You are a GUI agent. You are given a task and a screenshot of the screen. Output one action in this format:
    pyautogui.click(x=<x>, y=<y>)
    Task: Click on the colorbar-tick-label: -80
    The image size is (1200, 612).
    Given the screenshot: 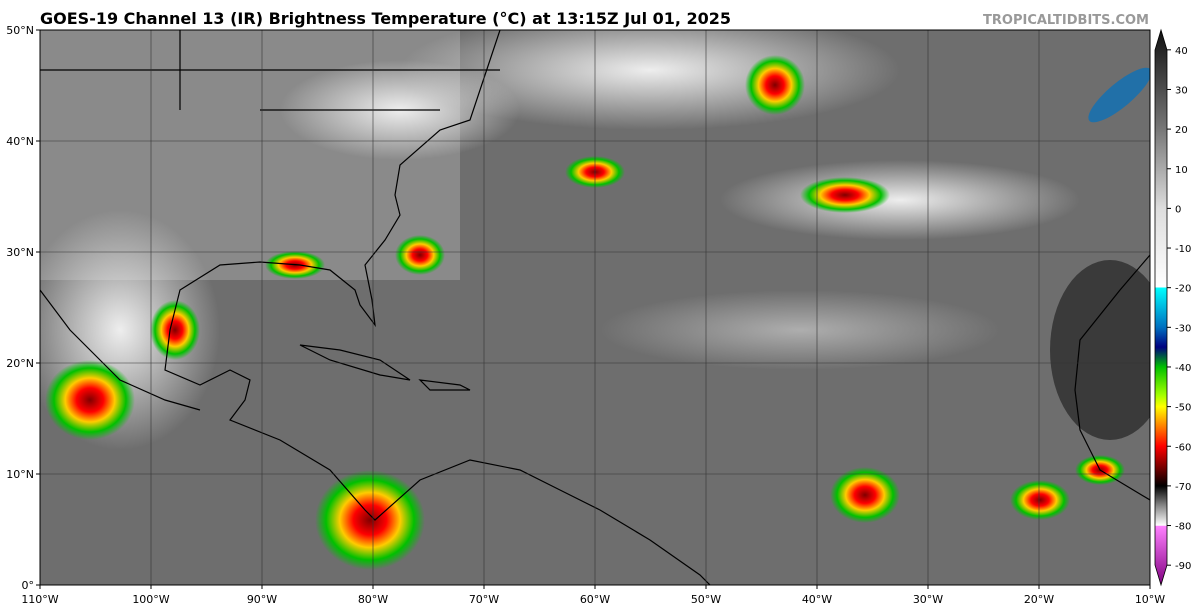 What is the action you would take?
    pyautogui.click(x=1183, y=527)
    